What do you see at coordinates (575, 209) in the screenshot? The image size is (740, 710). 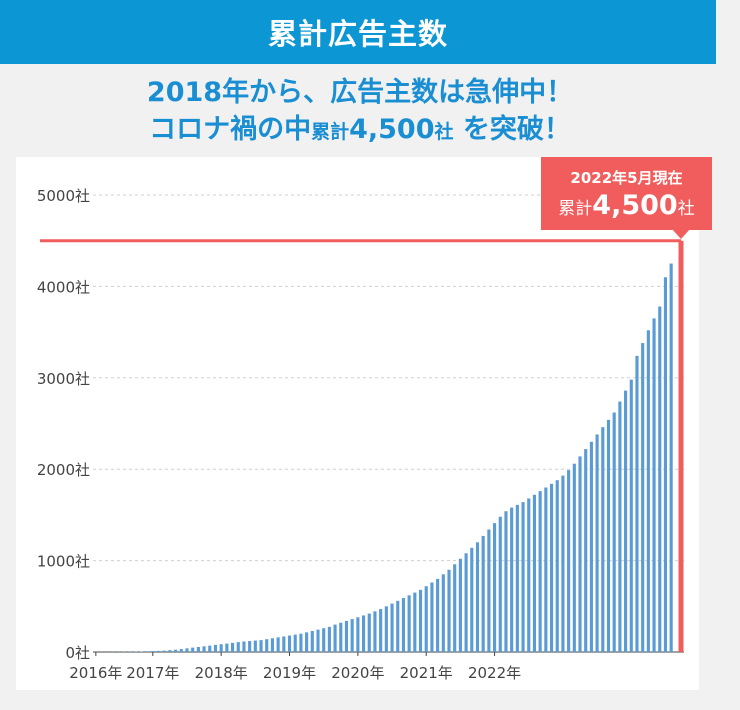 I see `callout-prefix: 累計` at bounding box center [575, 209].